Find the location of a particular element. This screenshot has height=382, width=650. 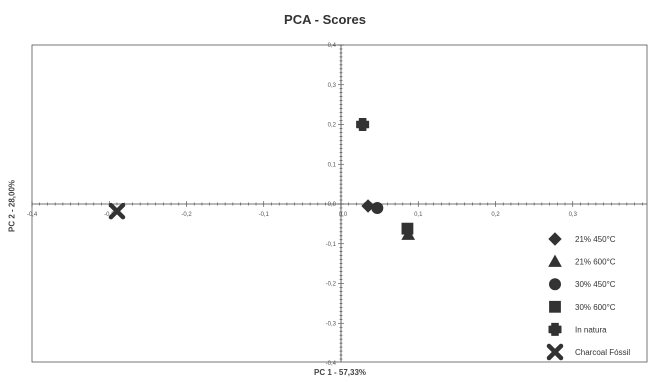

legend-marker-triangle is located at coordinates (555, 260).